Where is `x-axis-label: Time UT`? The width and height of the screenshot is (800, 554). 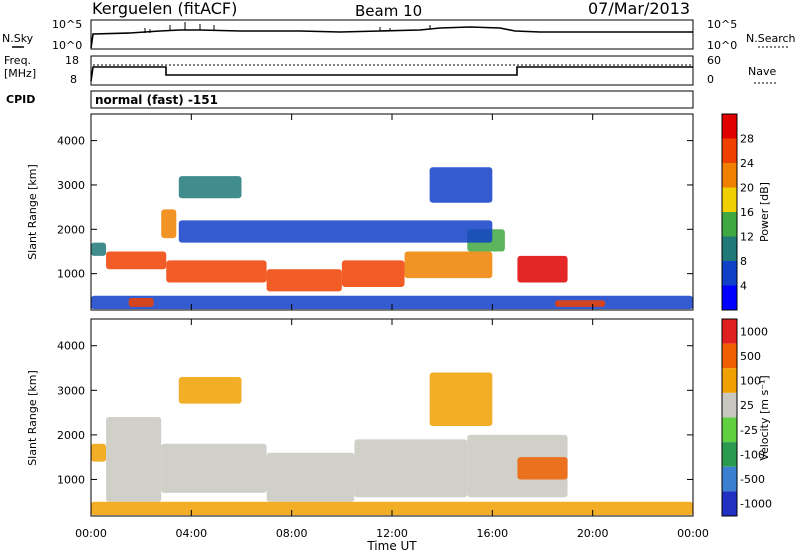 x-axis-label: Time UT is located at coordinates (391, 546).